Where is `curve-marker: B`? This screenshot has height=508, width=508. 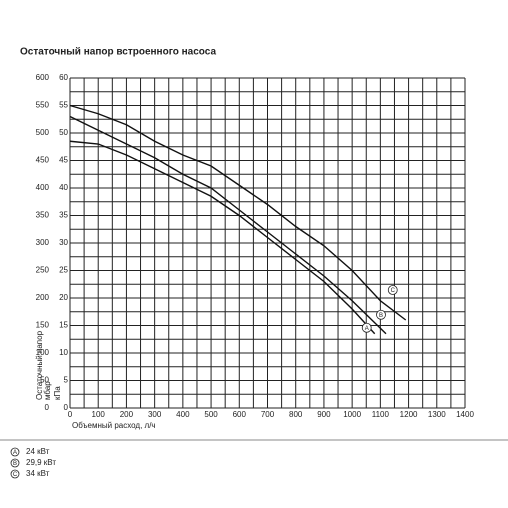 curve-marker: B is located at coordinates (381, 316).